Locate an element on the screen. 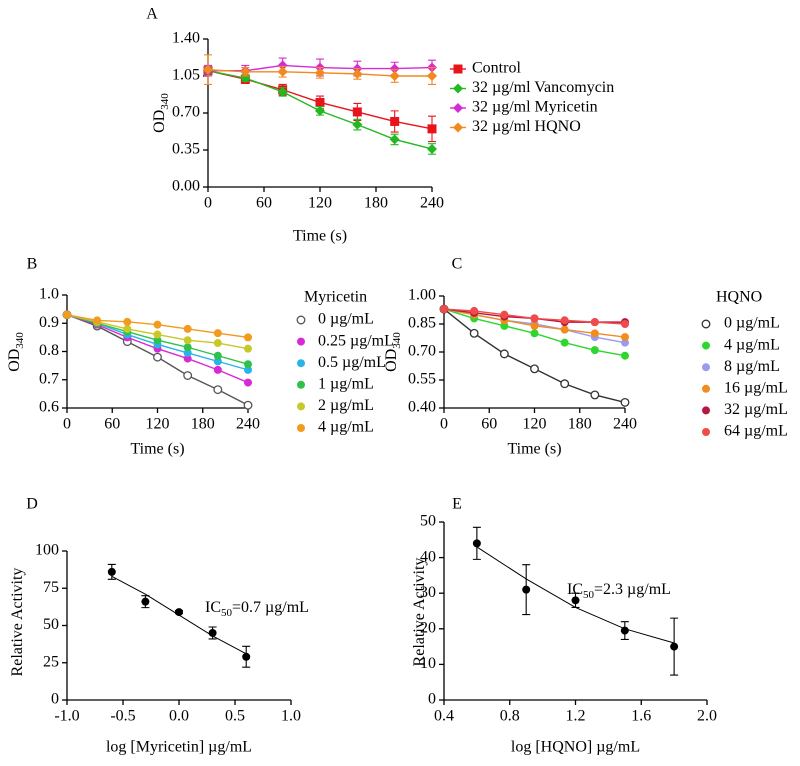  y-tick-label: 0.7 is located at coordinates (49, 378).